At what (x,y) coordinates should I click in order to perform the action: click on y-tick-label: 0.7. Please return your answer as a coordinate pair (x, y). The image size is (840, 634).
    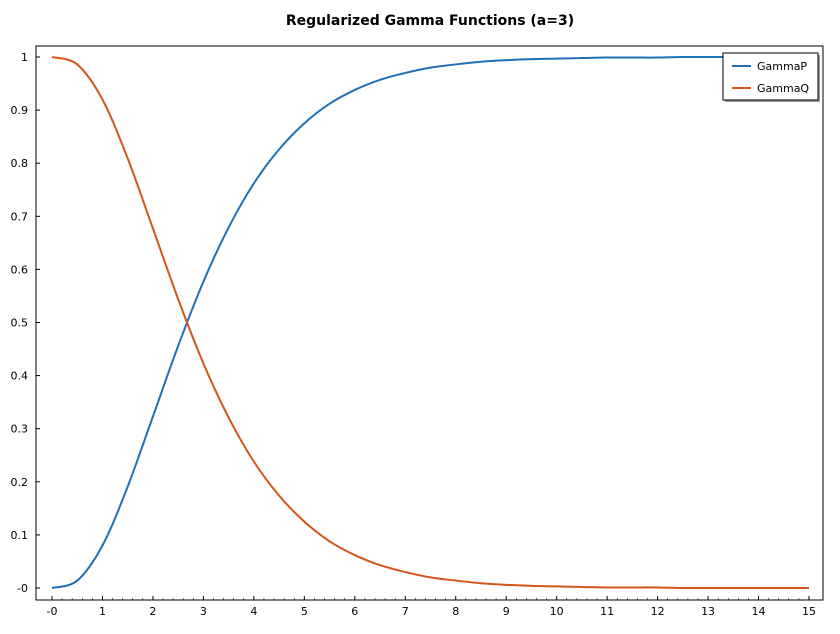
    Looking at the image, I should click on (20, 216).